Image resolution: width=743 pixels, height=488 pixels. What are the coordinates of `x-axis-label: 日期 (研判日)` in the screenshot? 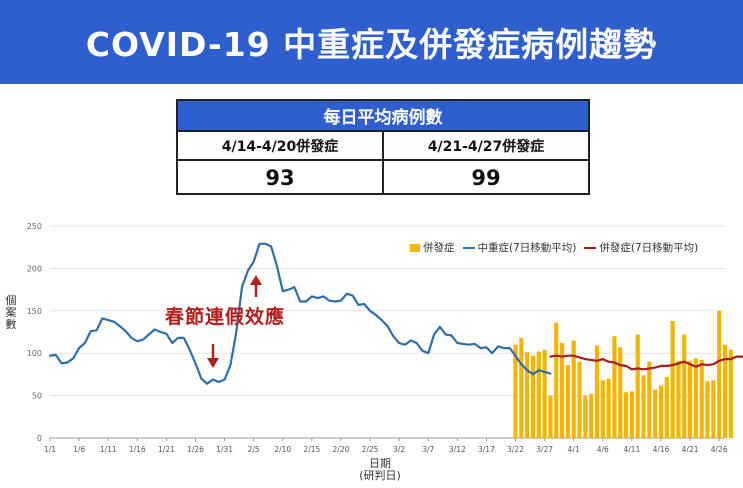 It's located at (380, 470).